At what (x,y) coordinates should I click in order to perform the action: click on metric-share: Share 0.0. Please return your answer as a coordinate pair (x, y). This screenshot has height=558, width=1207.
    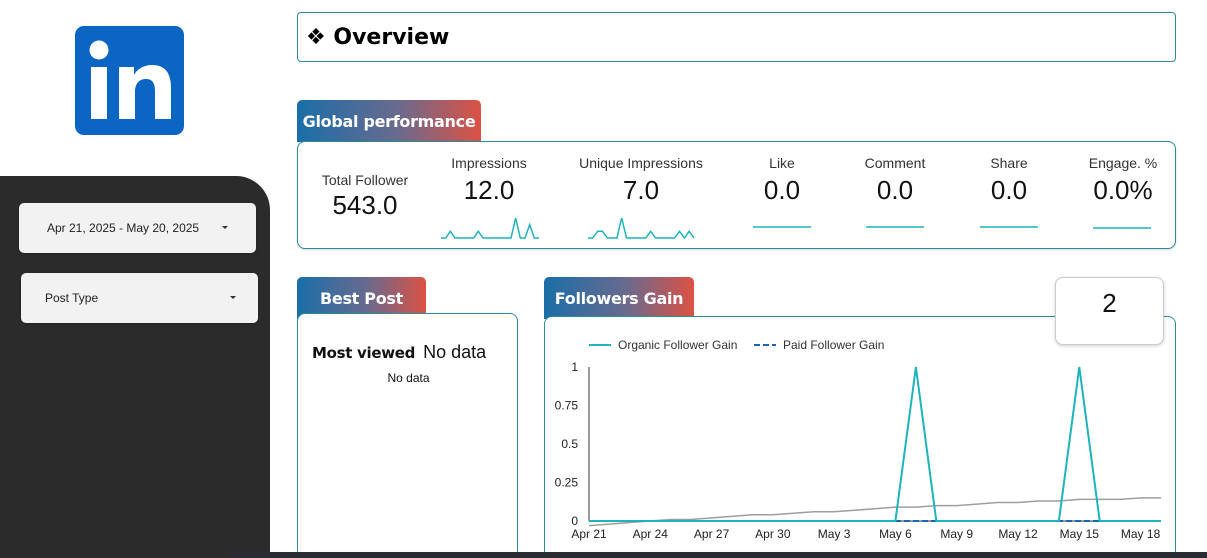
    Looking at the image, I should click on (1009, 180).